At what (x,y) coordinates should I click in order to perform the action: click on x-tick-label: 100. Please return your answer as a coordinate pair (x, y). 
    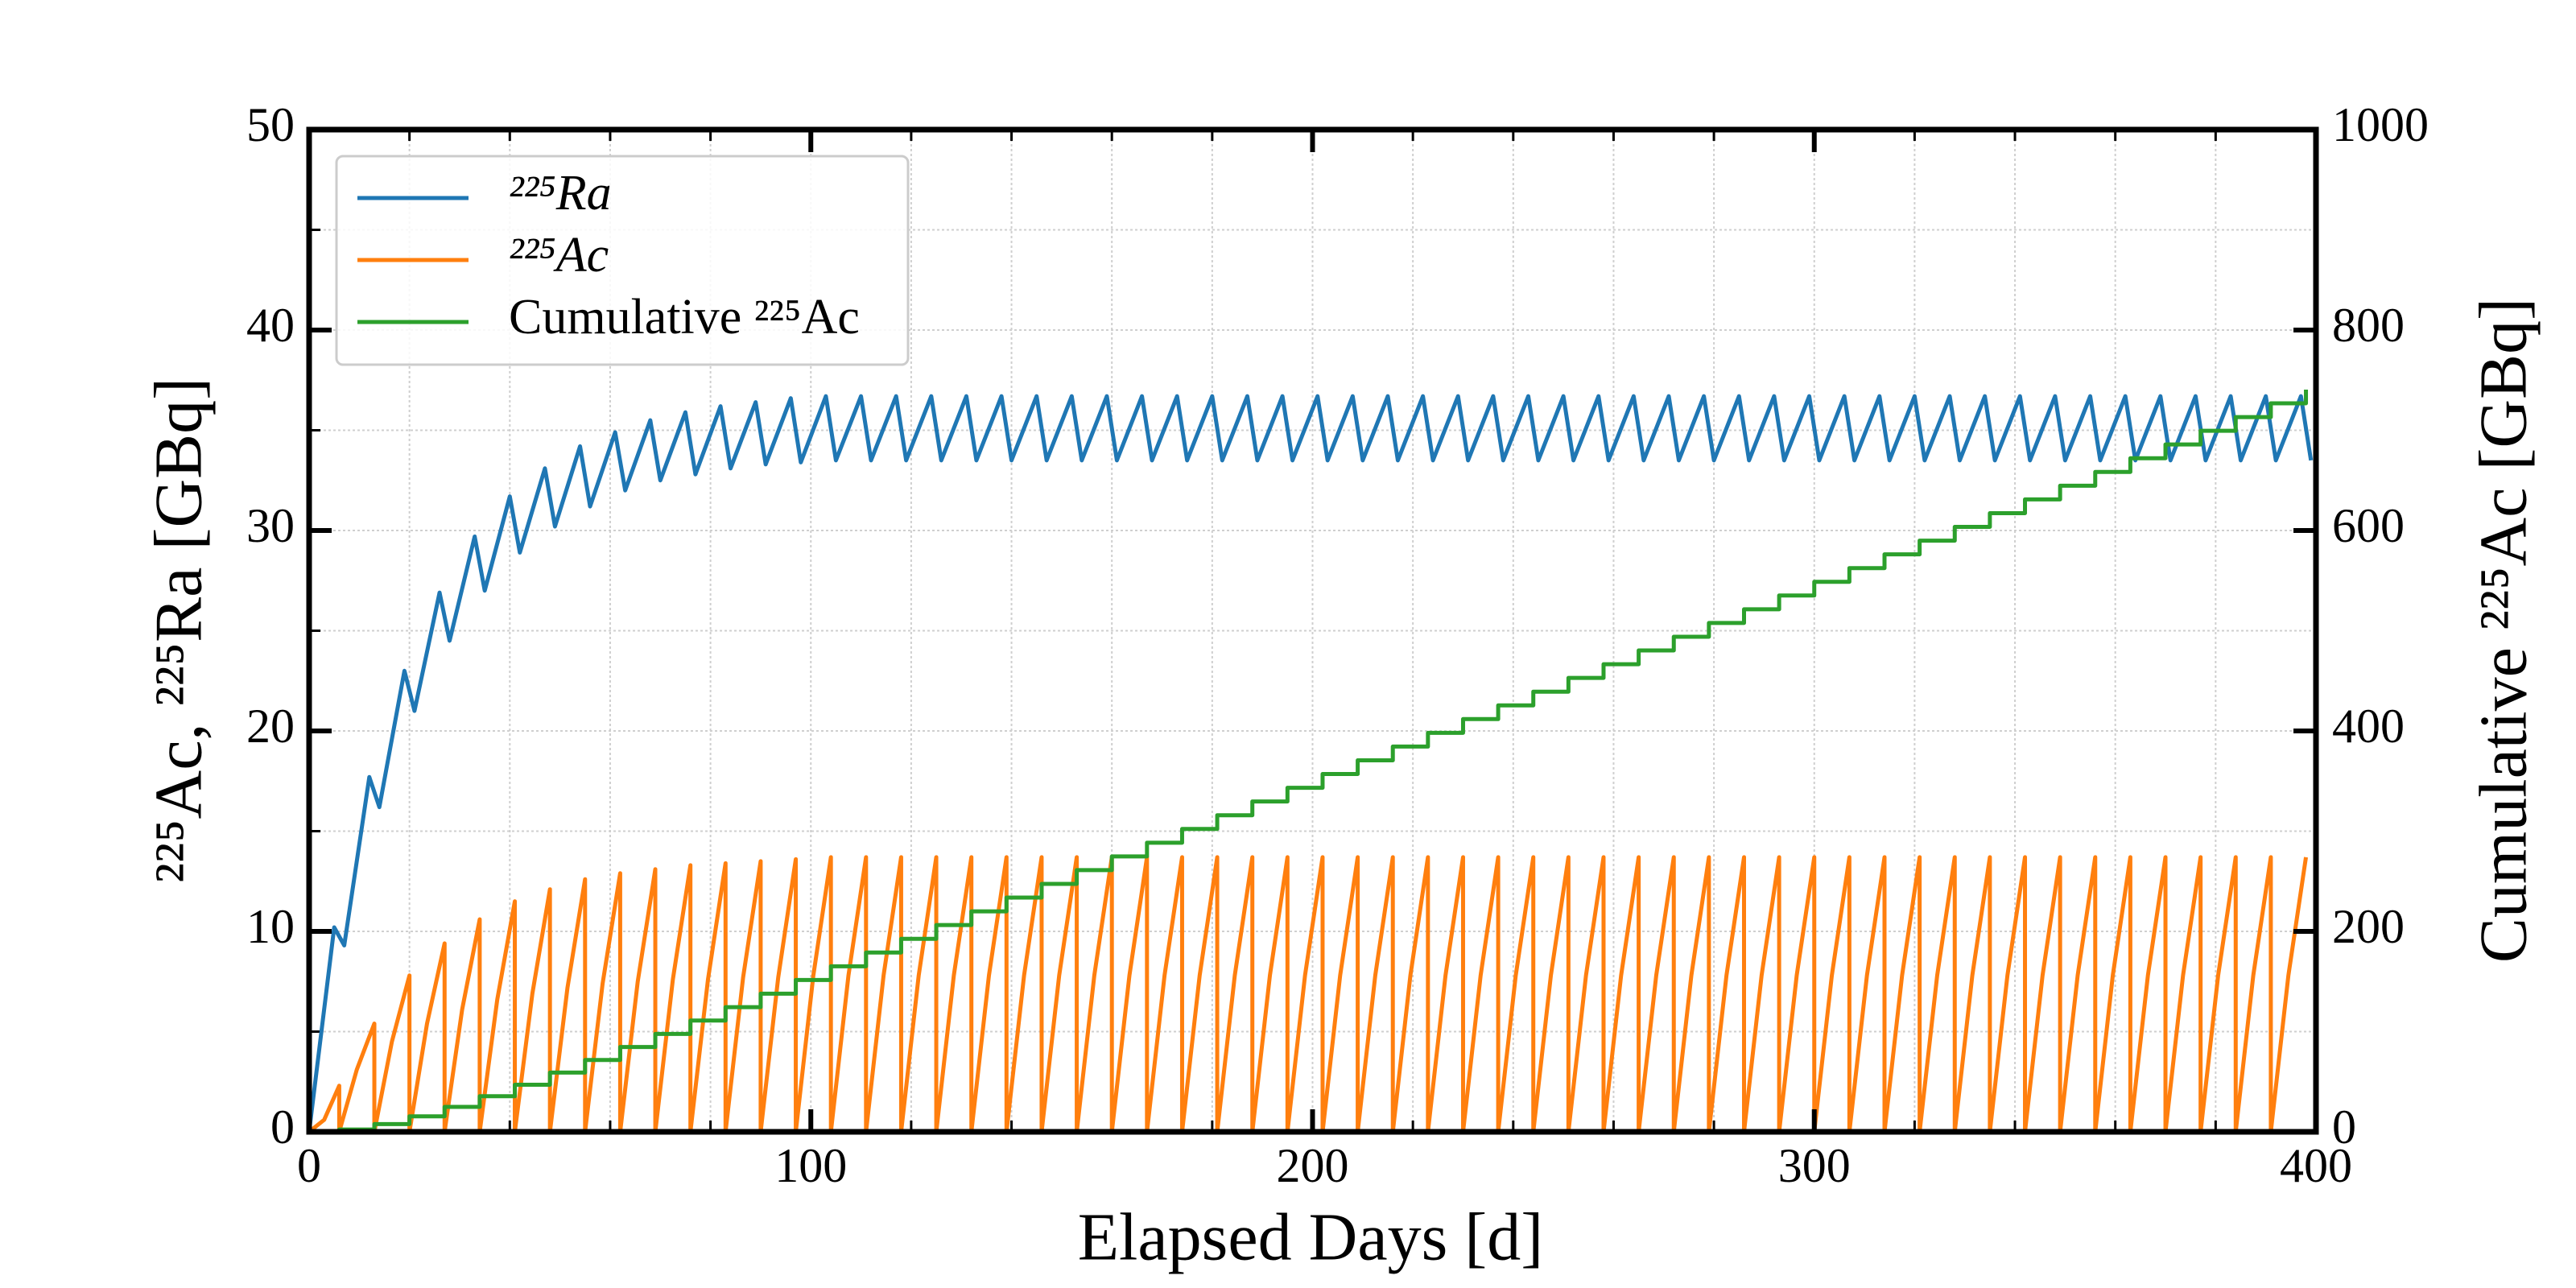
    Looking at the image, I should click on (810, 1165).